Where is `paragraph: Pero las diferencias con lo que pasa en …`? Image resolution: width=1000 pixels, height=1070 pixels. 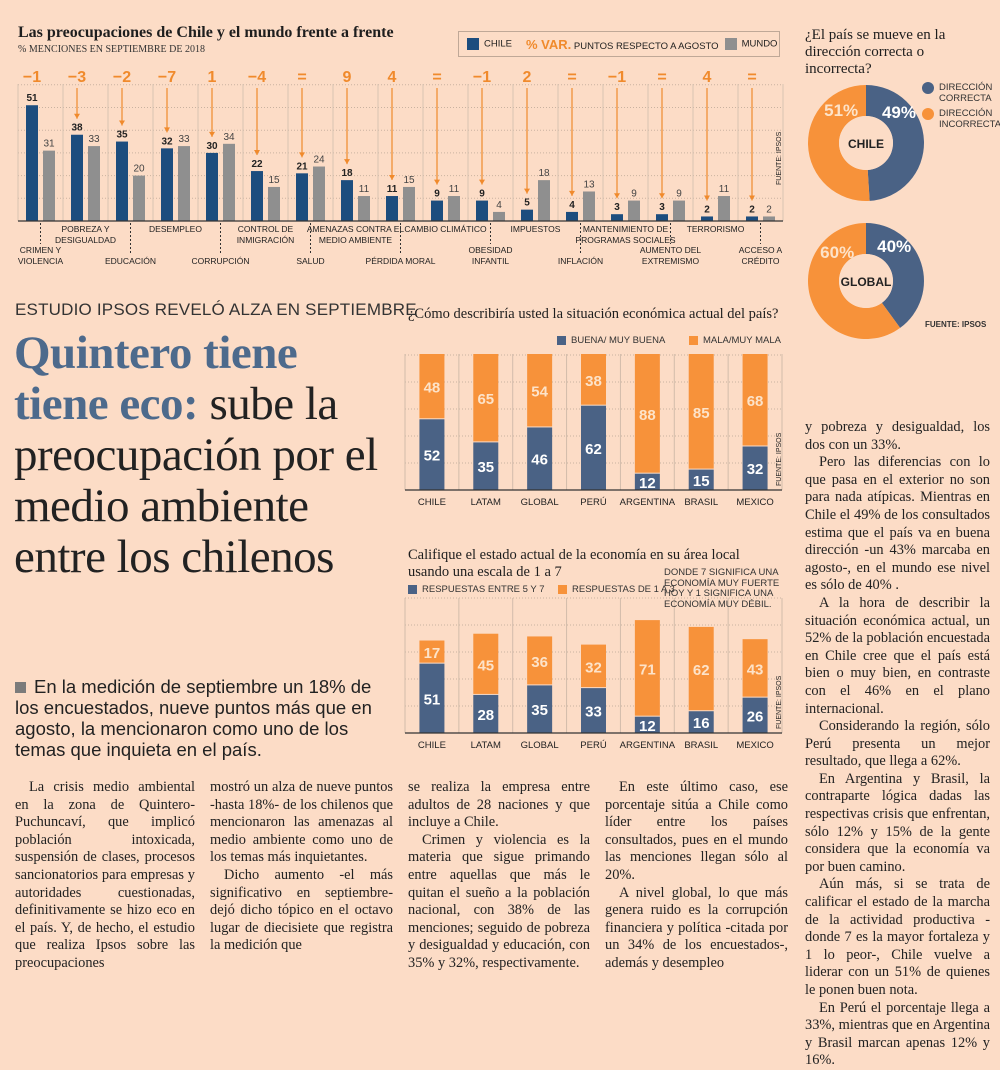 paragraph: Pero las diferencias con lo que pasa en … is located at coordinates (897, 524).